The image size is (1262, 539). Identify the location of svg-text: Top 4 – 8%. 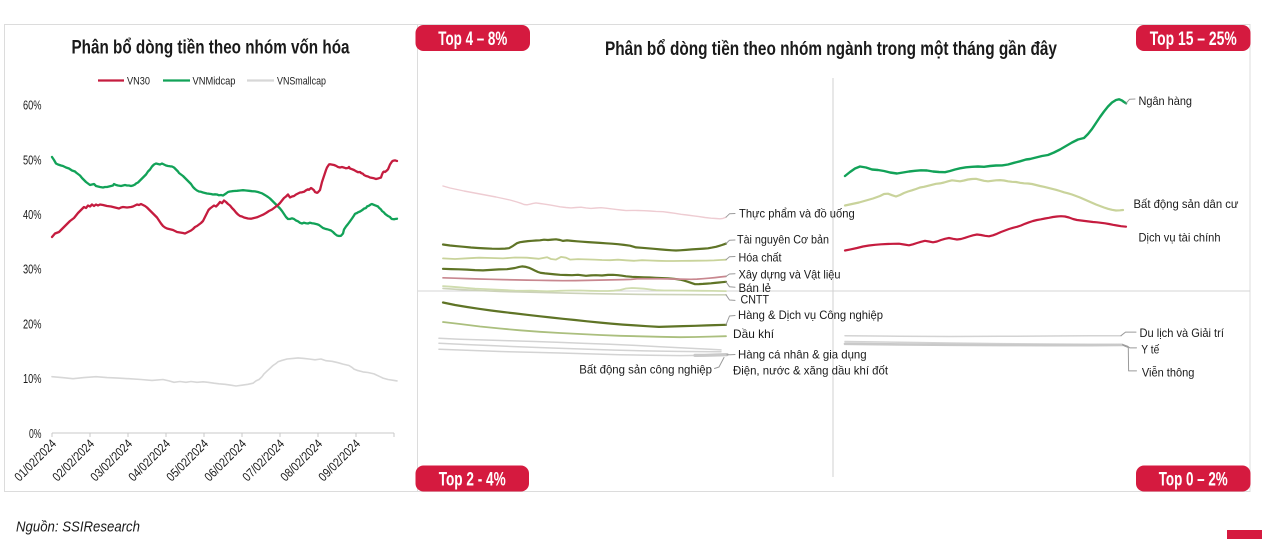
(472, 39).